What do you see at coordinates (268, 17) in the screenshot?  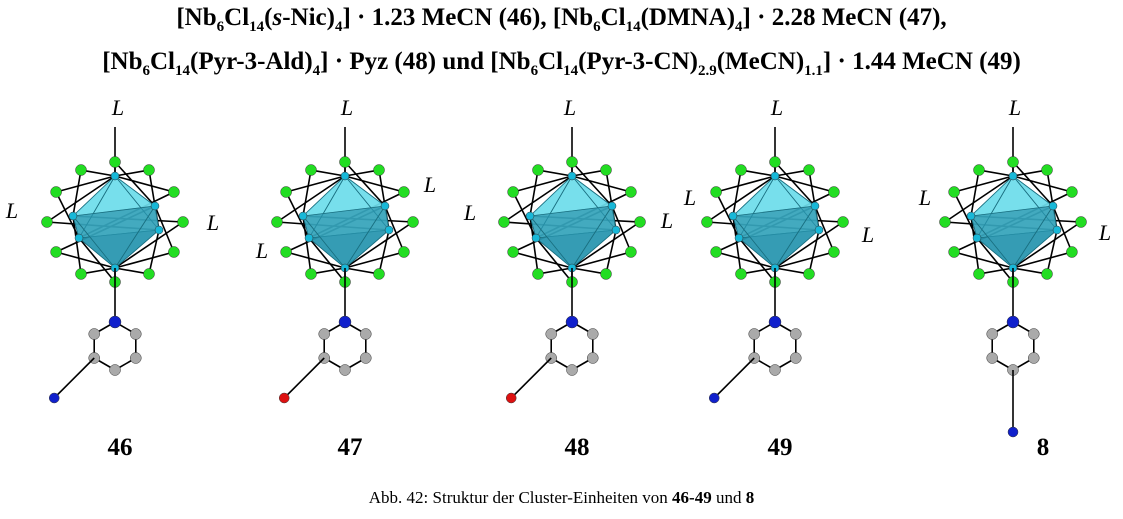 I see `text-segment: (` at bounding box center [268, 17].